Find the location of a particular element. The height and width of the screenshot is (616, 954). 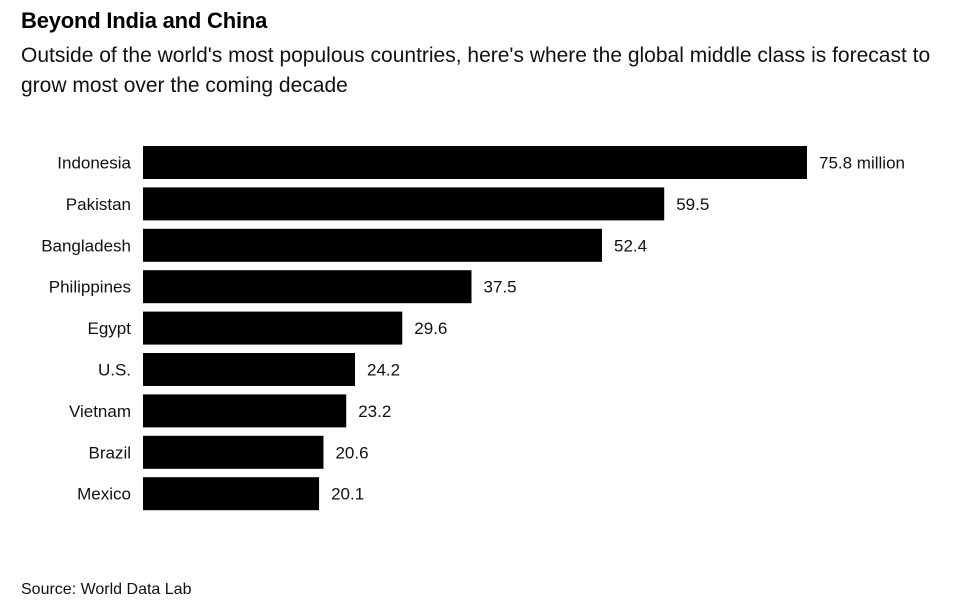

value-label: 37.5 is located at coordinates (499, 287).